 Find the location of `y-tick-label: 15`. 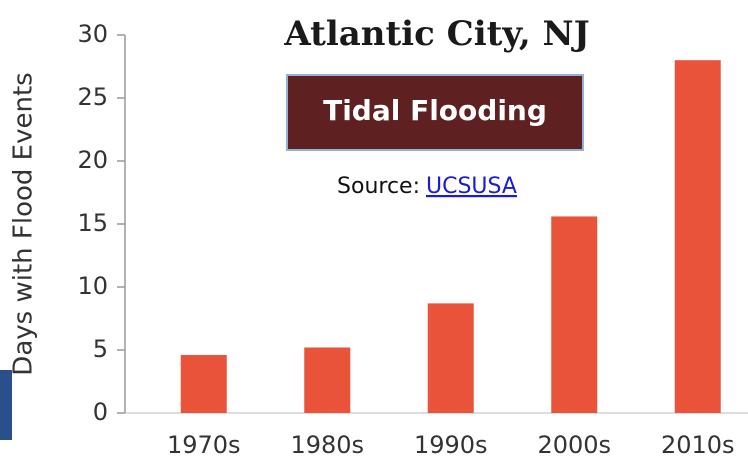

y-tick-label: 15 is located at coordinates (92, 223).